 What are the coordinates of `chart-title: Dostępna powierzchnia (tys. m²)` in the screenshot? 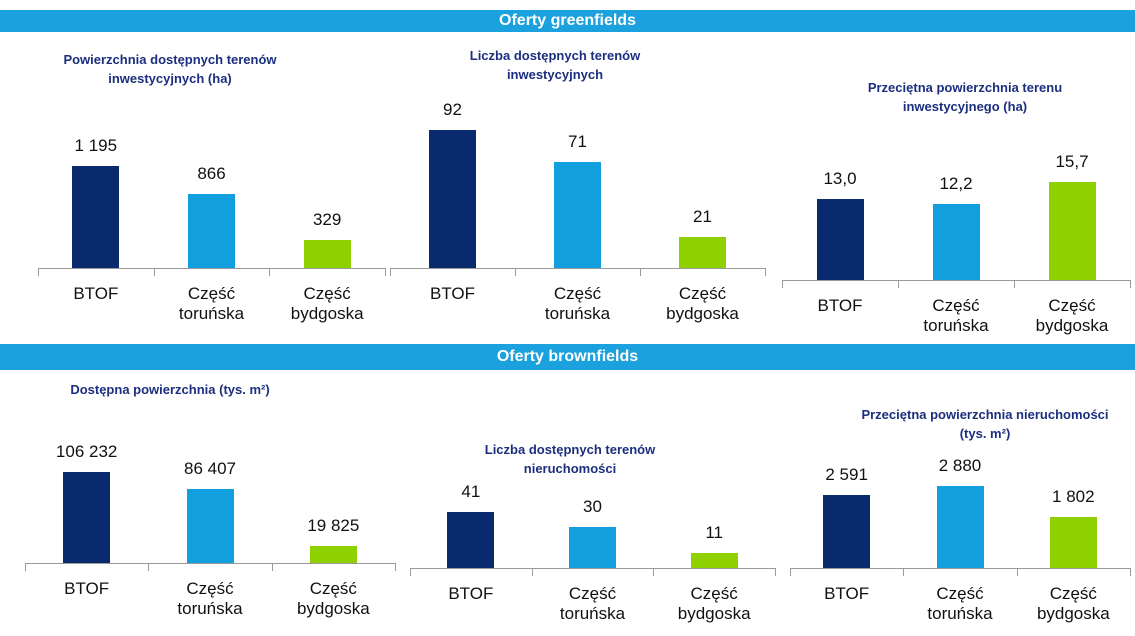 It's located at (170, 389).